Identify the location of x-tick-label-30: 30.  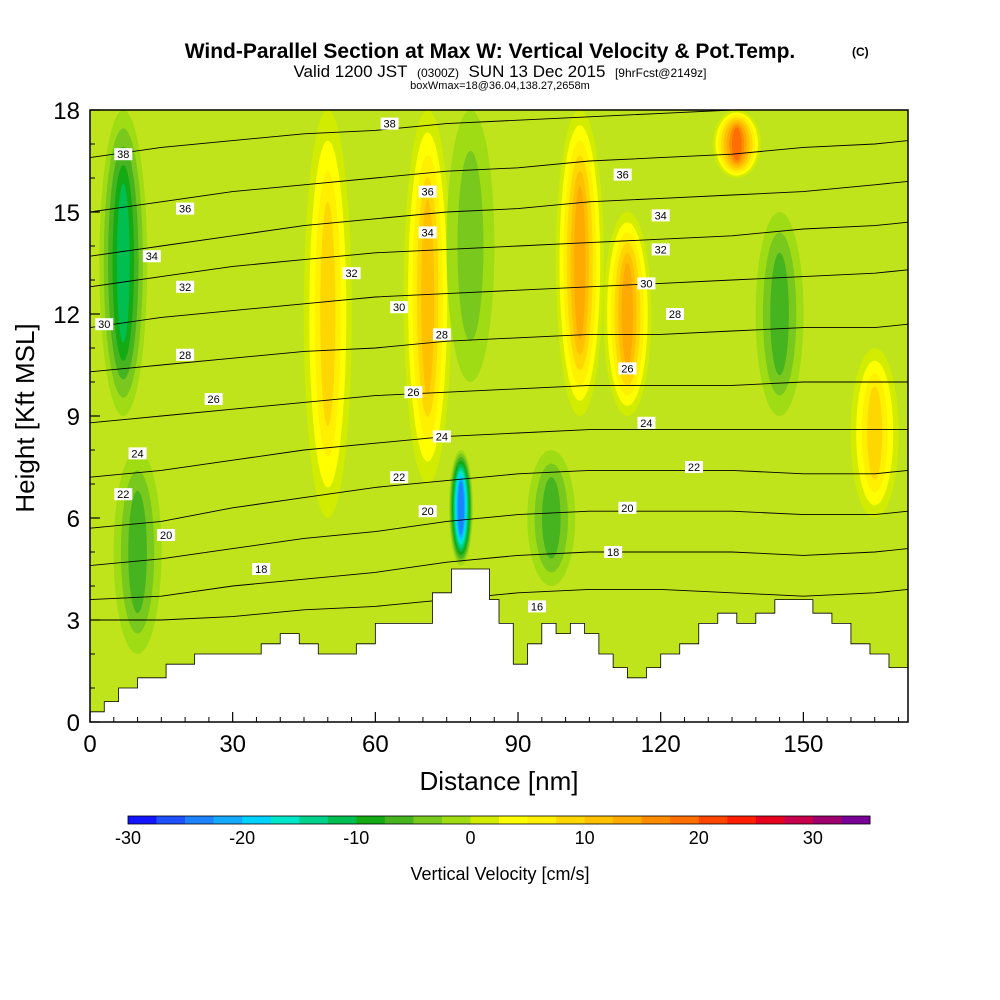
(232, 744).